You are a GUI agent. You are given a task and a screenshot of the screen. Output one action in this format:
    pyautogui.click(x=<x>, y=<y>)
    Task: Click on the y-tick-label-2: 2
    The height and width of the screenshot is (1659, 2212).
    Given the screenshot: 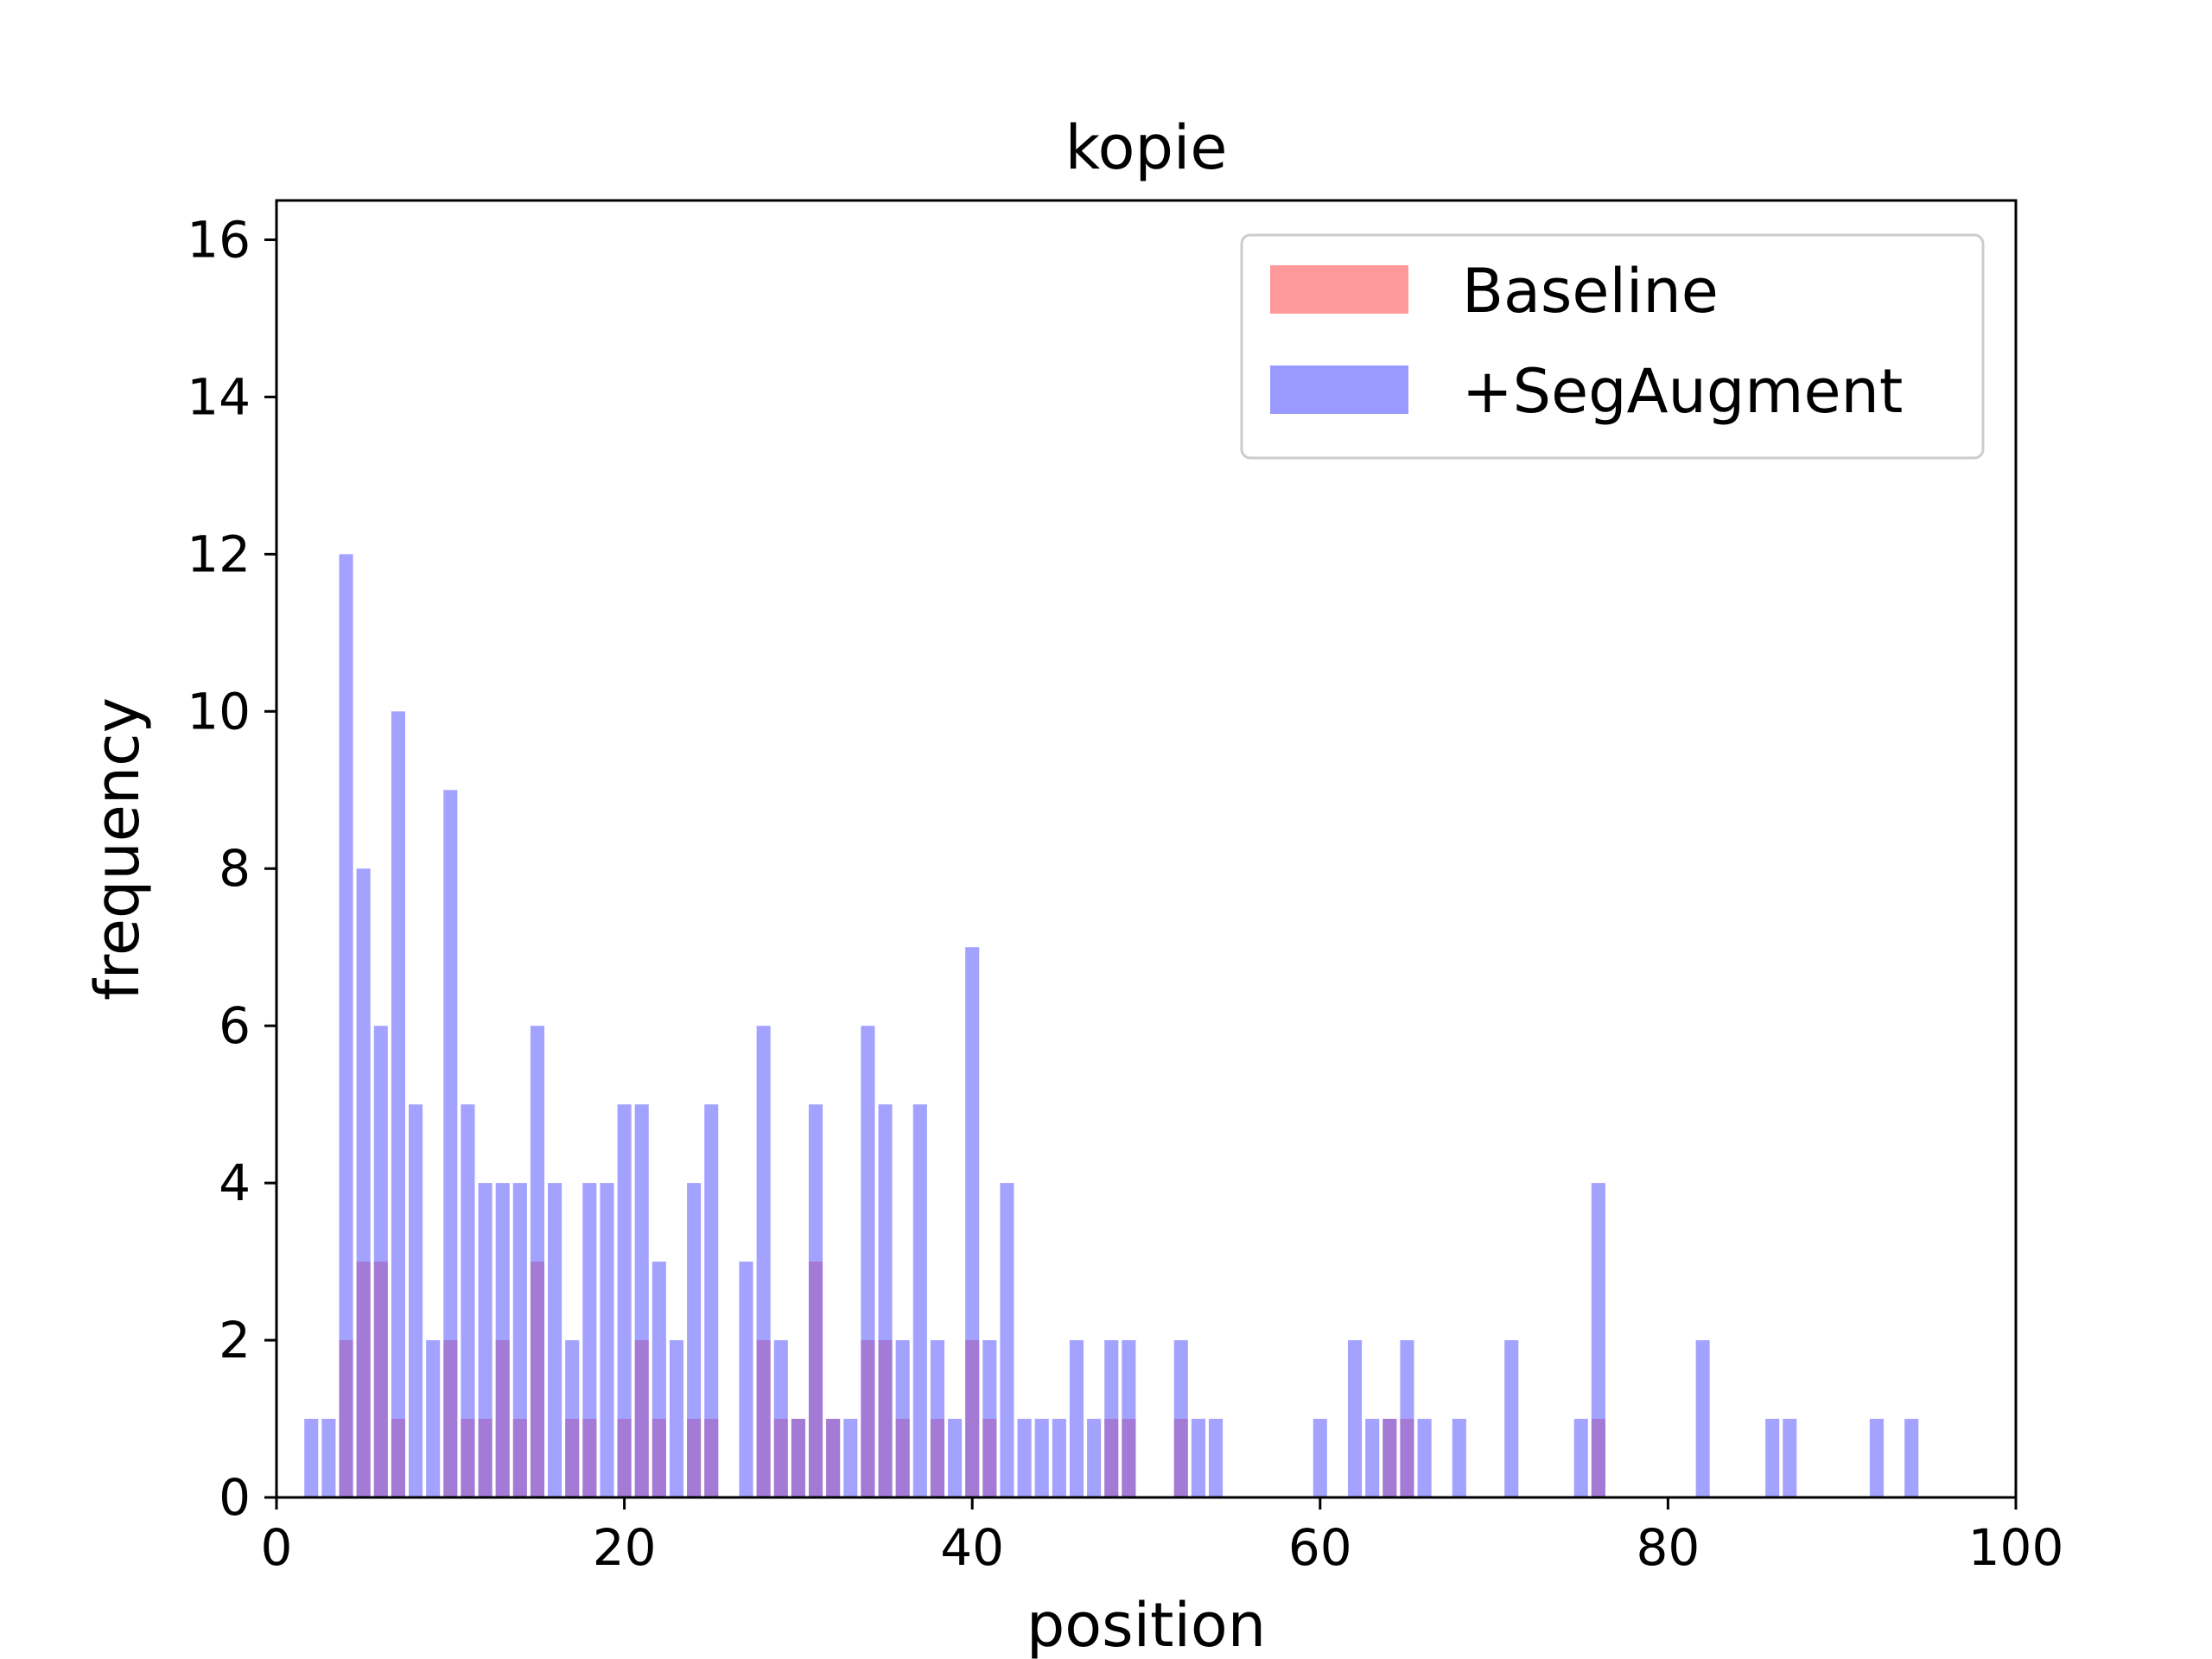 What is the action you would take?
    pyautogui.click(x=235, y=1340)
    